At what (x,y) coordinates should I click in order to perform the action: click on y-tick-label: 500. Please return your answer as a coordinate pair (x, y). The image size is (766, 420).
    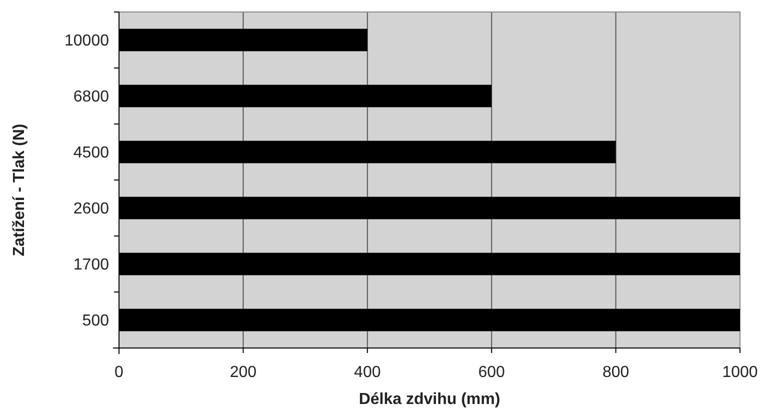
    Looking at the image, I should click on (96, 321).